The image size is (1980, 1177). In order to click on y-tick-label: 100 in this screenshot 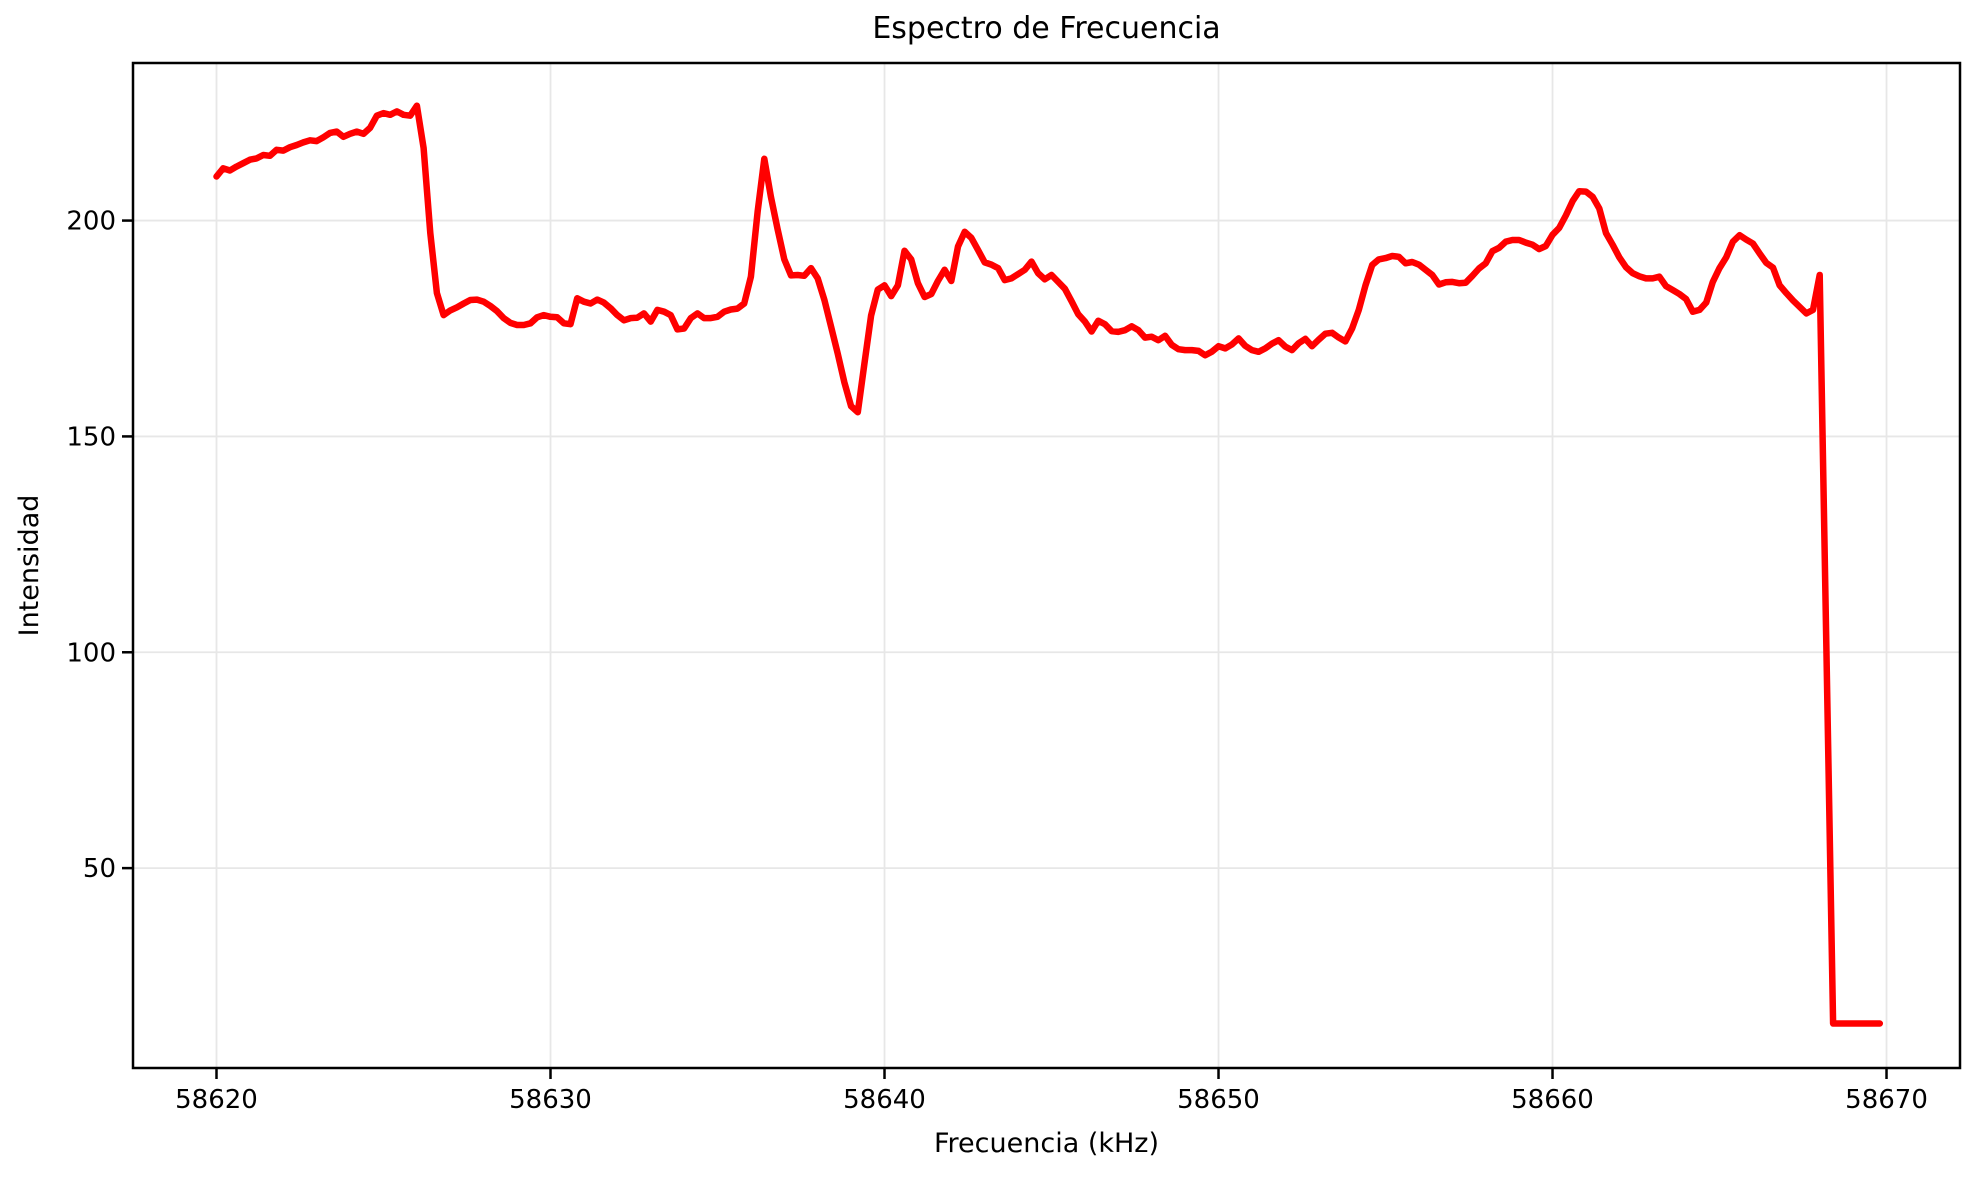, I will do `click(91, 653)`.